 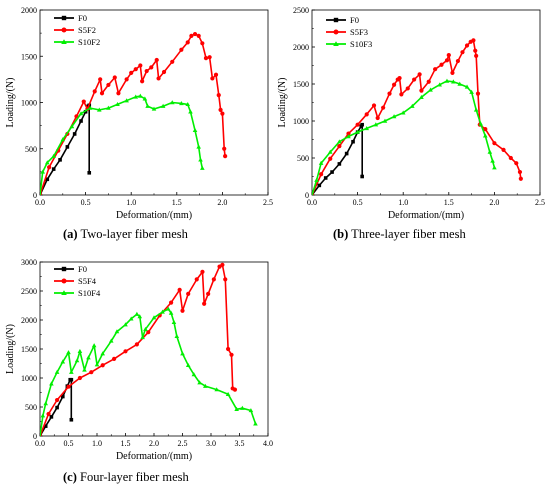 What do you see at coordinates (282, 103) in the screenshot?
I see `y-axis-label: Loading/(N)` at bounding box center [282, 103].